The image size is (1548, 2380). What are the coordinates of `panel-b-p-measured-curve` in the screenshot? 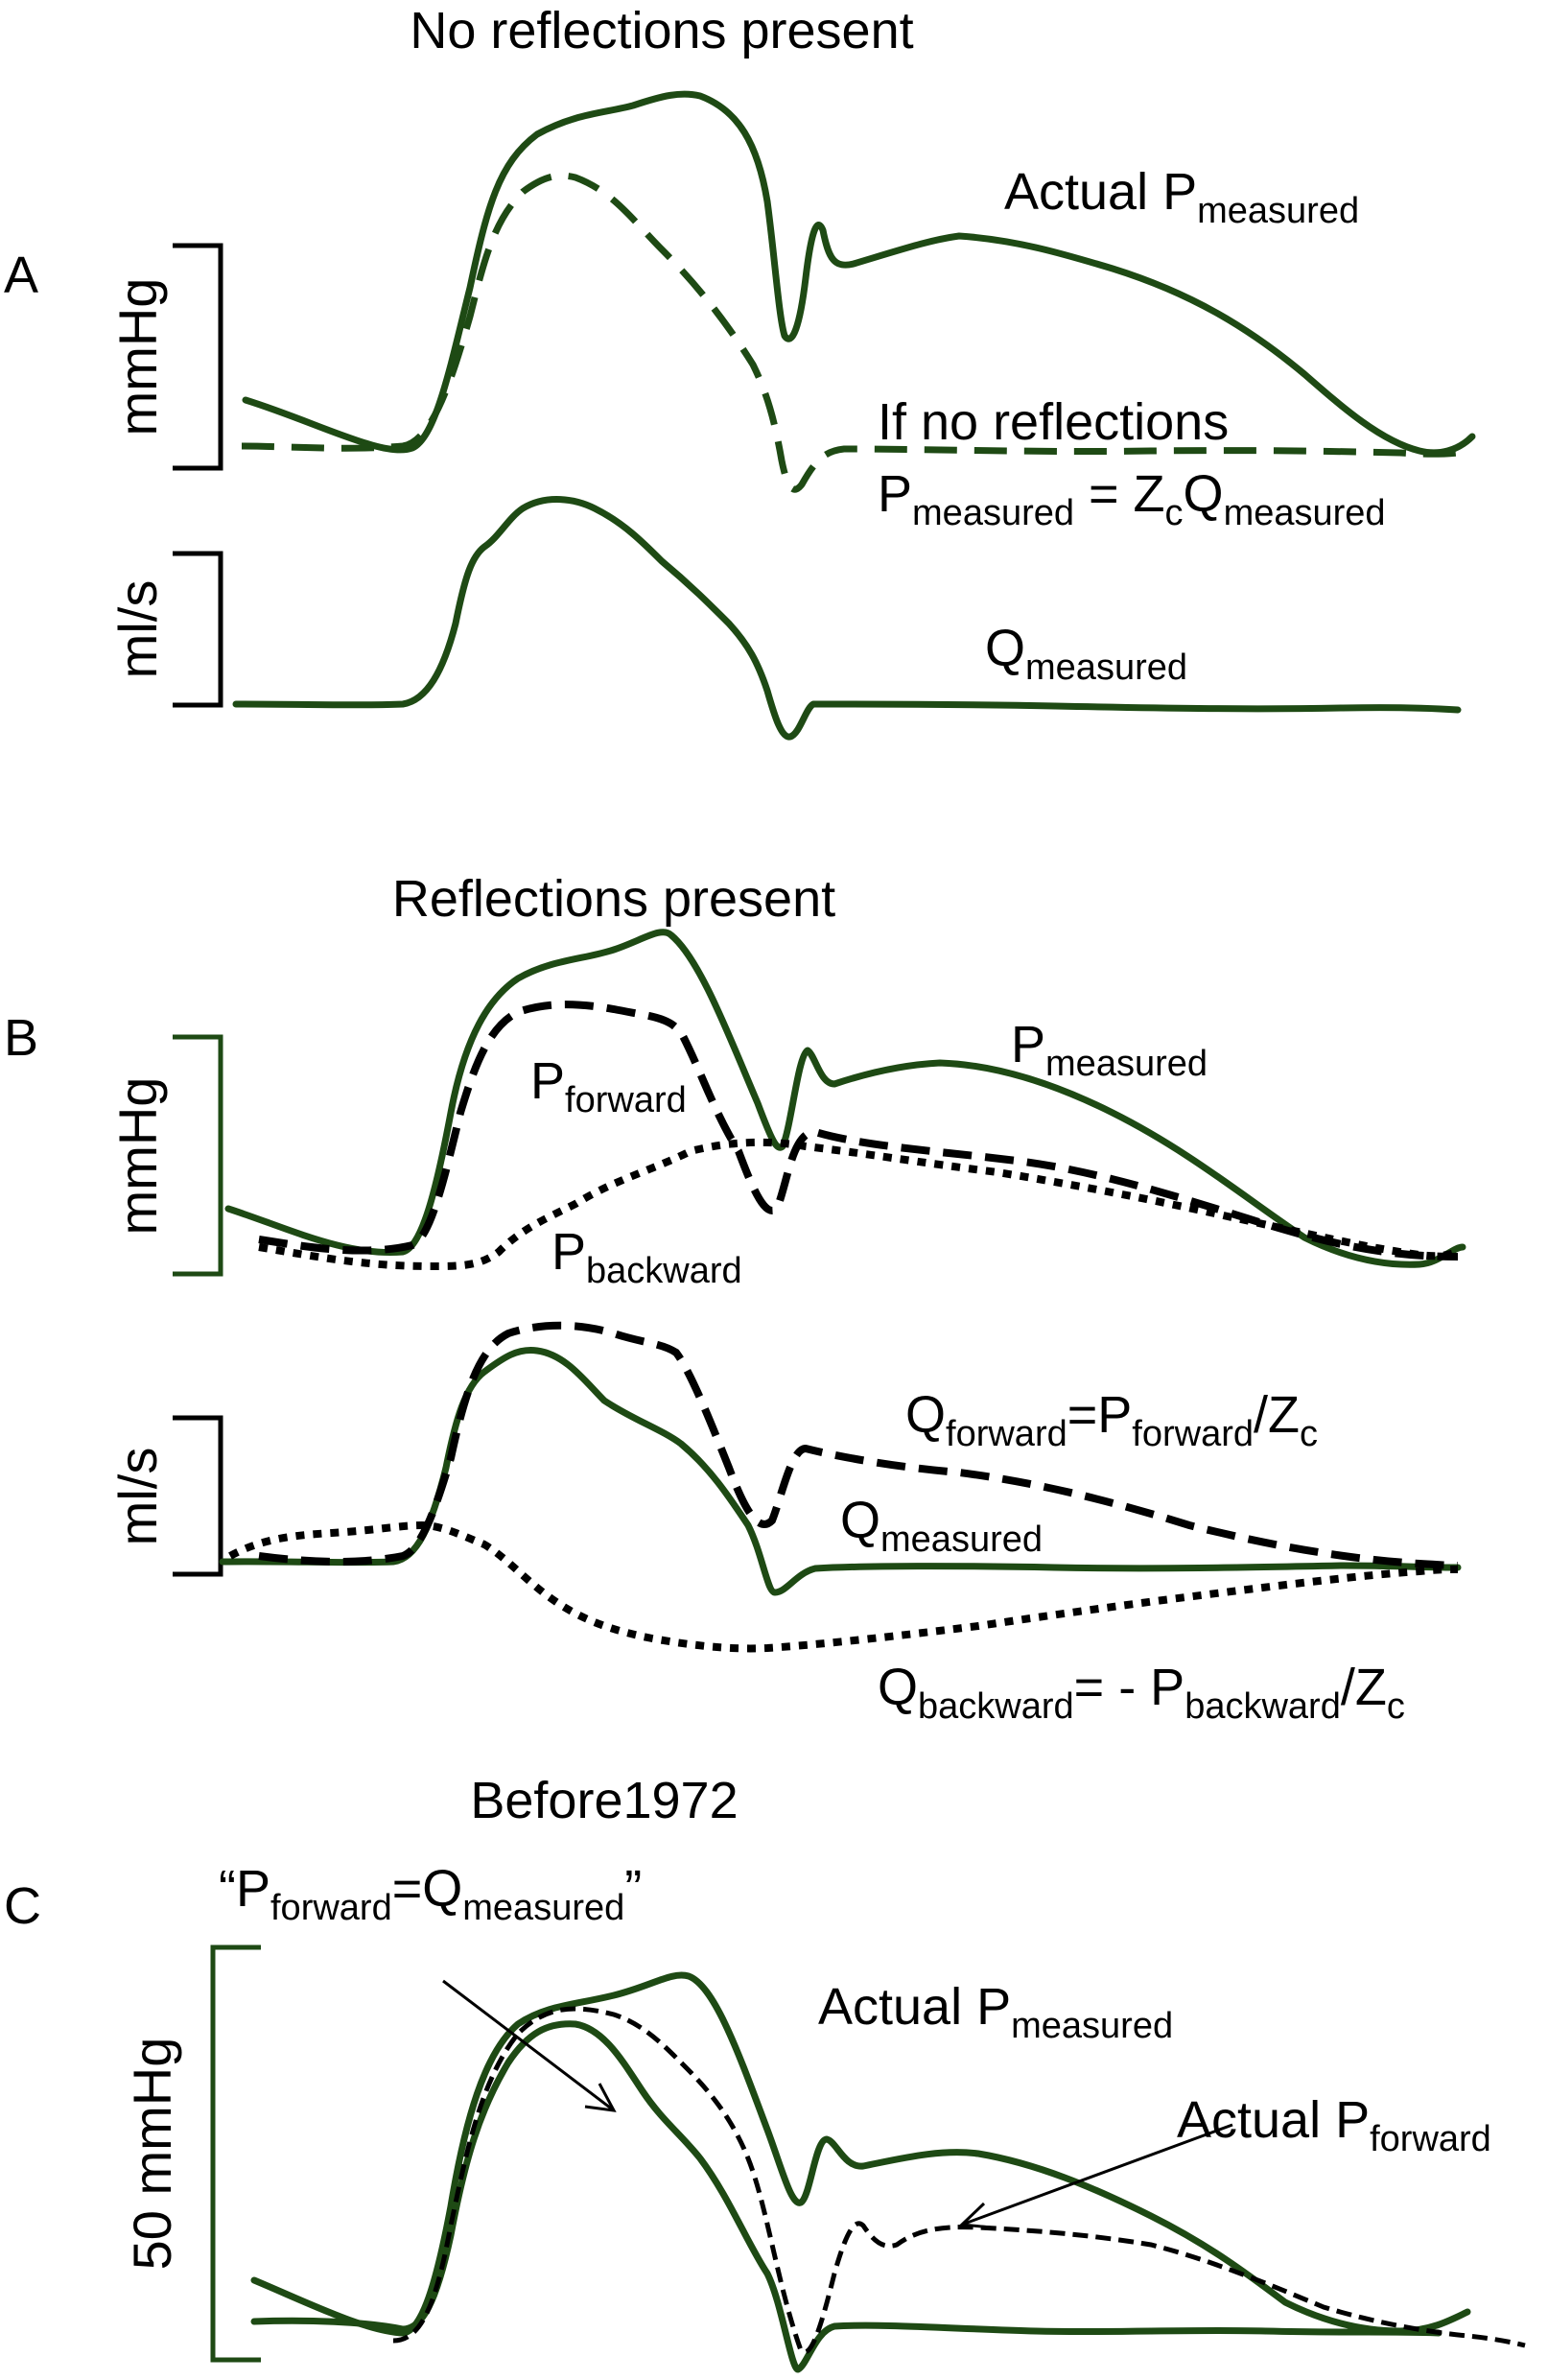 It's located at (845, 1099).